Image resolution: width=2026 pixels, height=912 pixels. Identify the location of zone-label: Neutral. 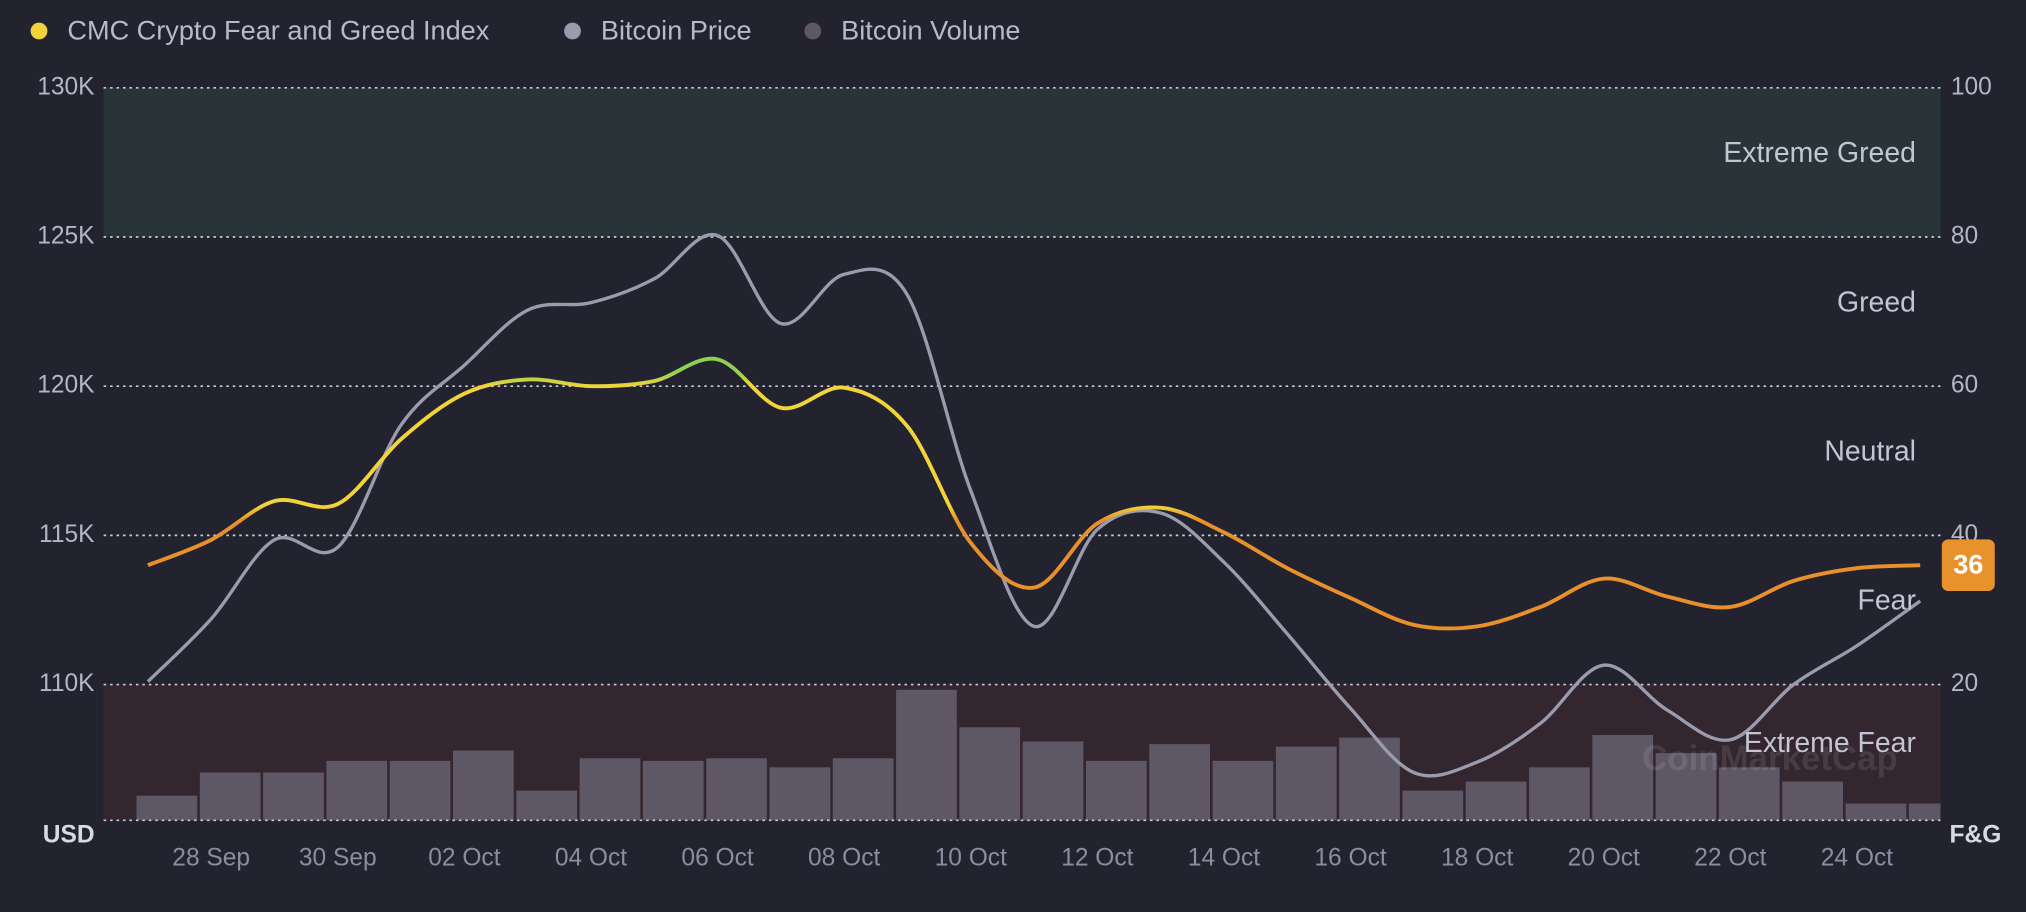
(1870, 452).